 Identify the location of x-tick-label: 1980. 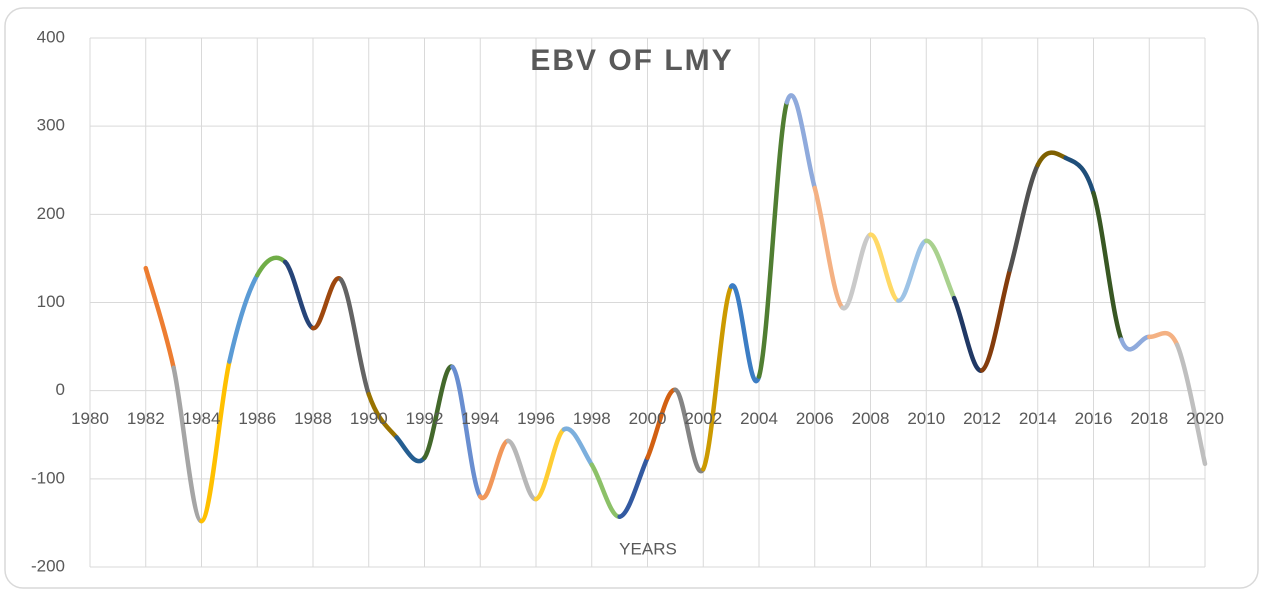
(90, 418).